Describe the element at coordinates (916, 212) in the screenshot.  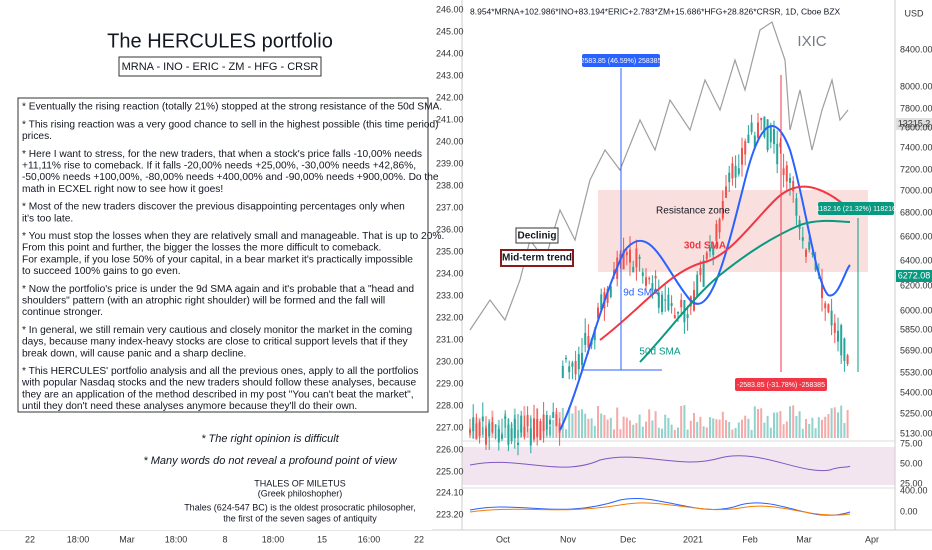
I see `right-axis-label: 6800.00` at that location.